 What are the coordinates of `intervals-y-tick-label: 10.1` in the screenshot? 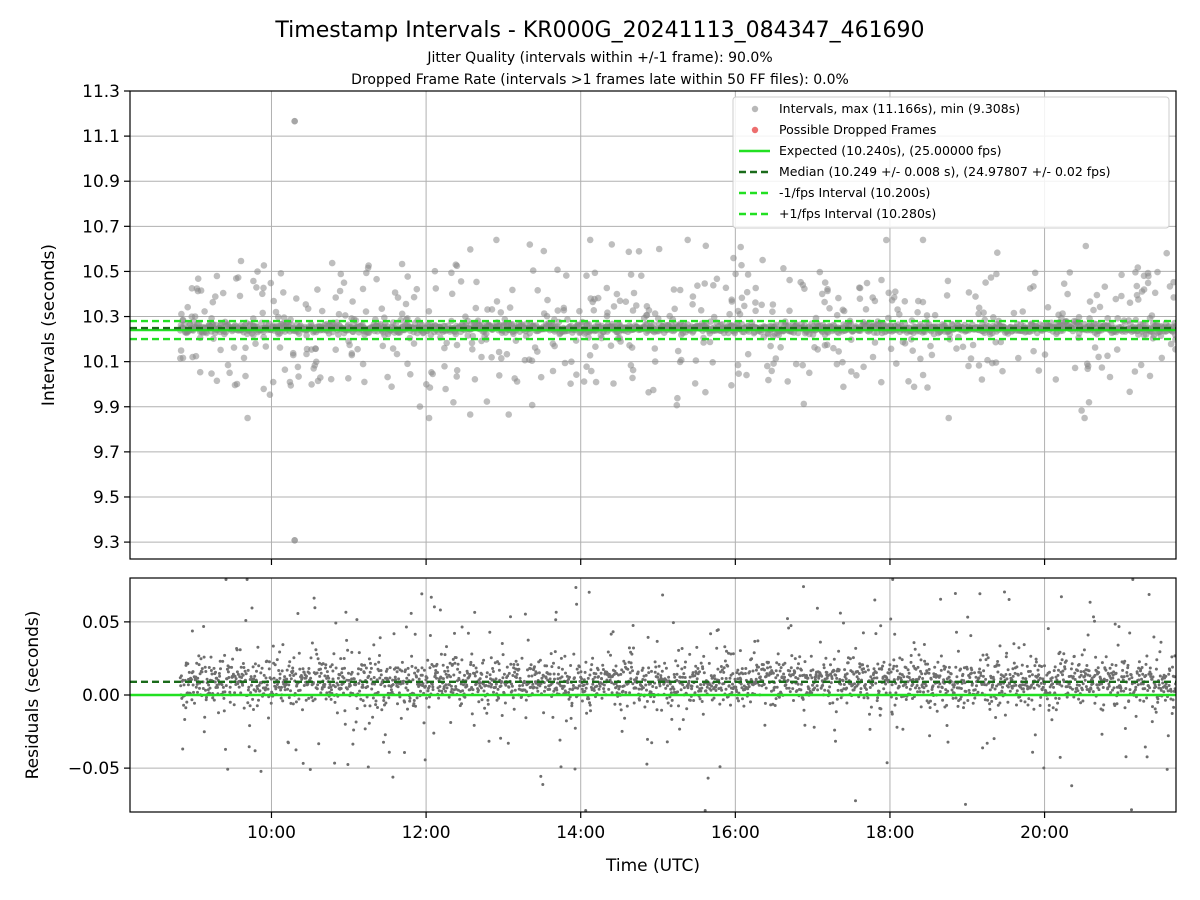 It's located at (101, 363).